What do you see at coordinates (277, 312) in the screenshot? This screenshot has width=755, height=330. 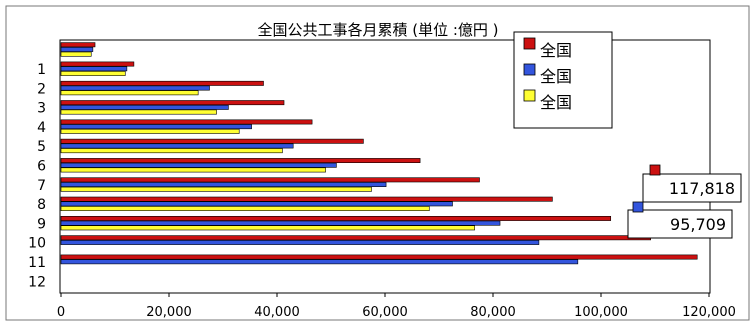 I see `x-tick-label: 40,000` at bounding box center [277, 312].